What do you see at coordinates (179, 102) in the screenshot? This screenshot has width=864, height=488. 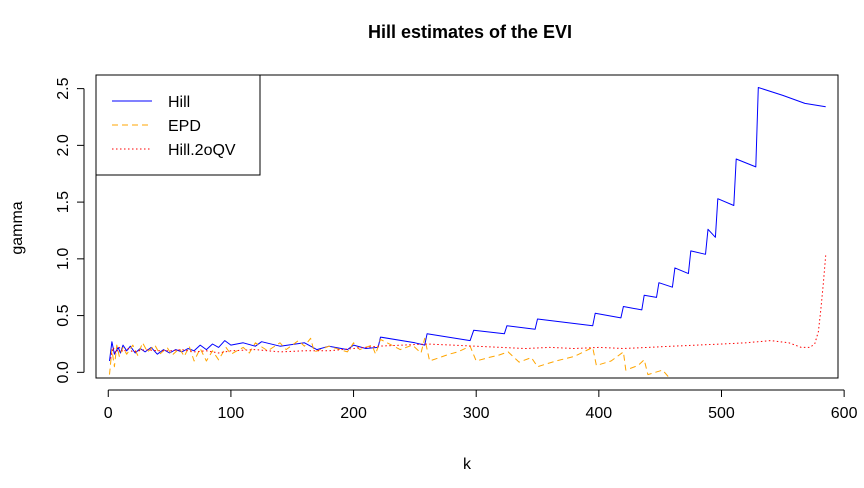 I see `legend-label: Hill` at bounding box center [179, 102].